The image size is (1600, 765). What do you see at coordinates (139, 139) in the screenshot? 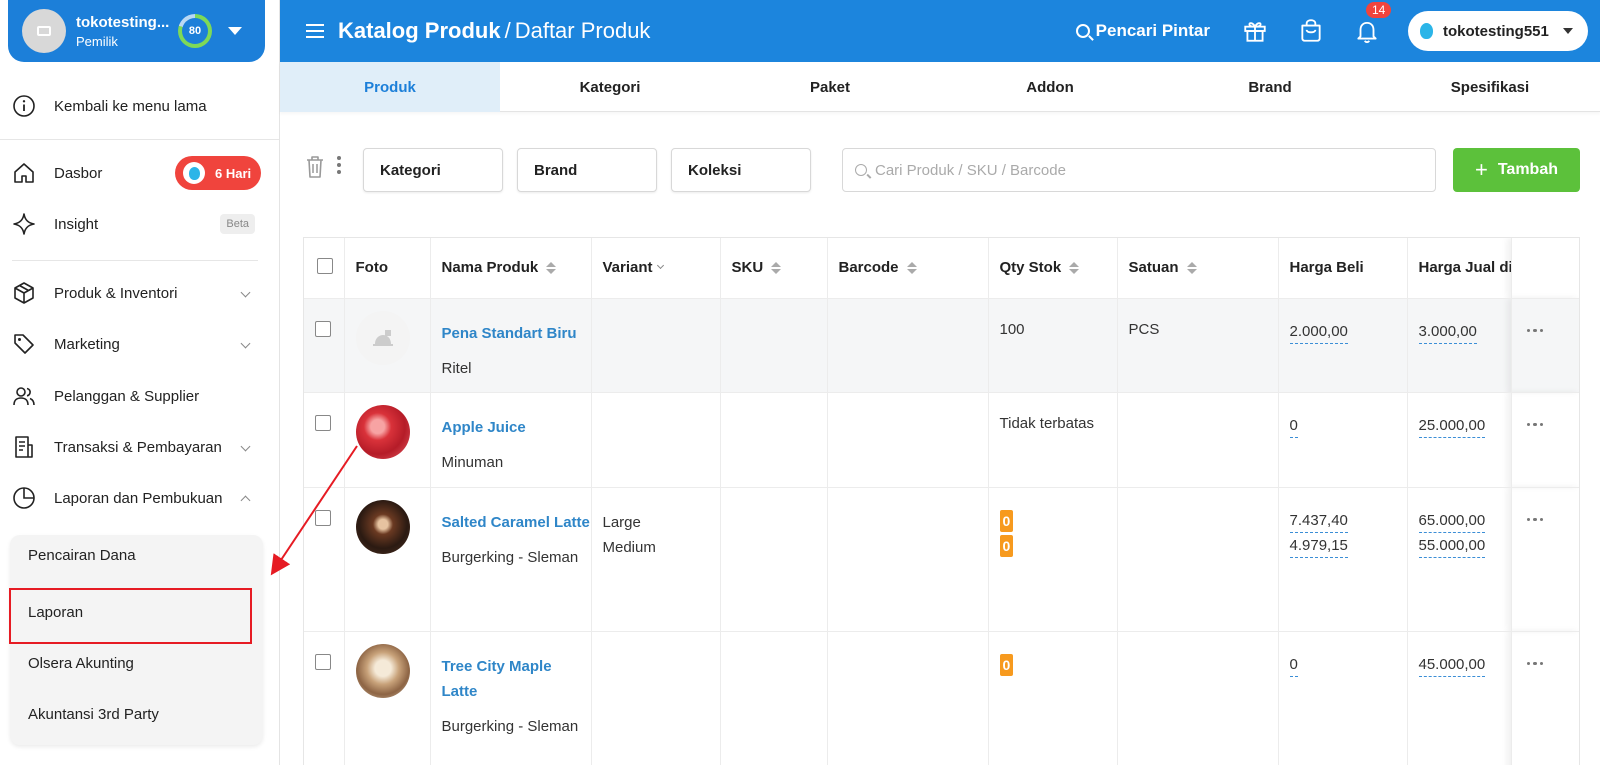
I see `divider` at bounding box center [139, 139].